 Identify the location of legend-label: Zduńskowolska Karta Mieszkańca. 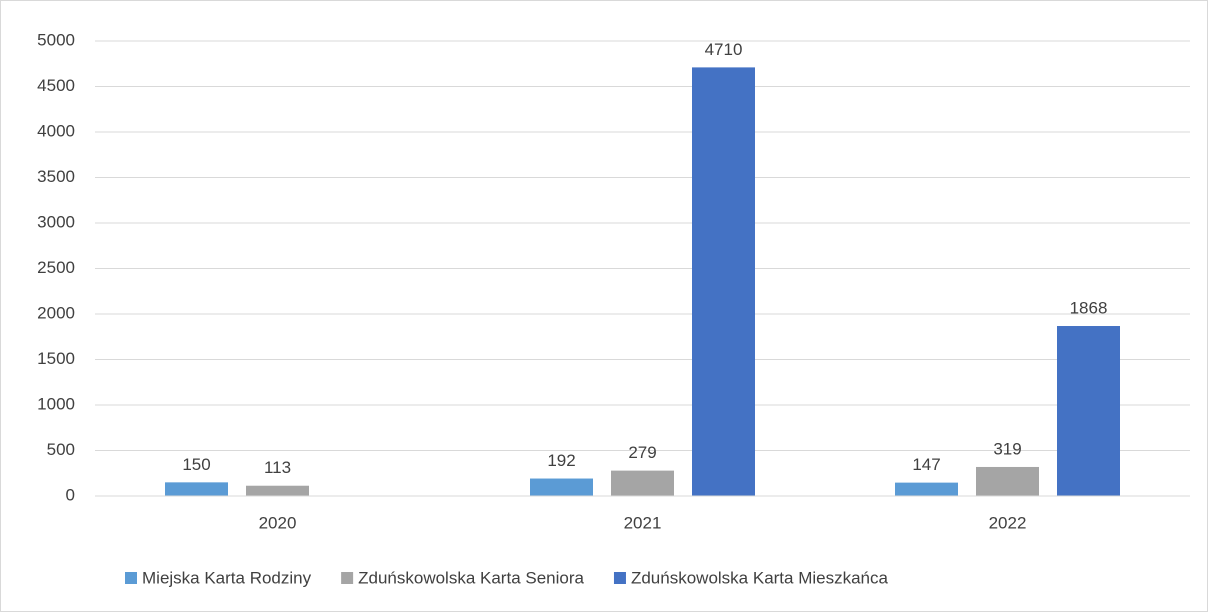
(760, 577).